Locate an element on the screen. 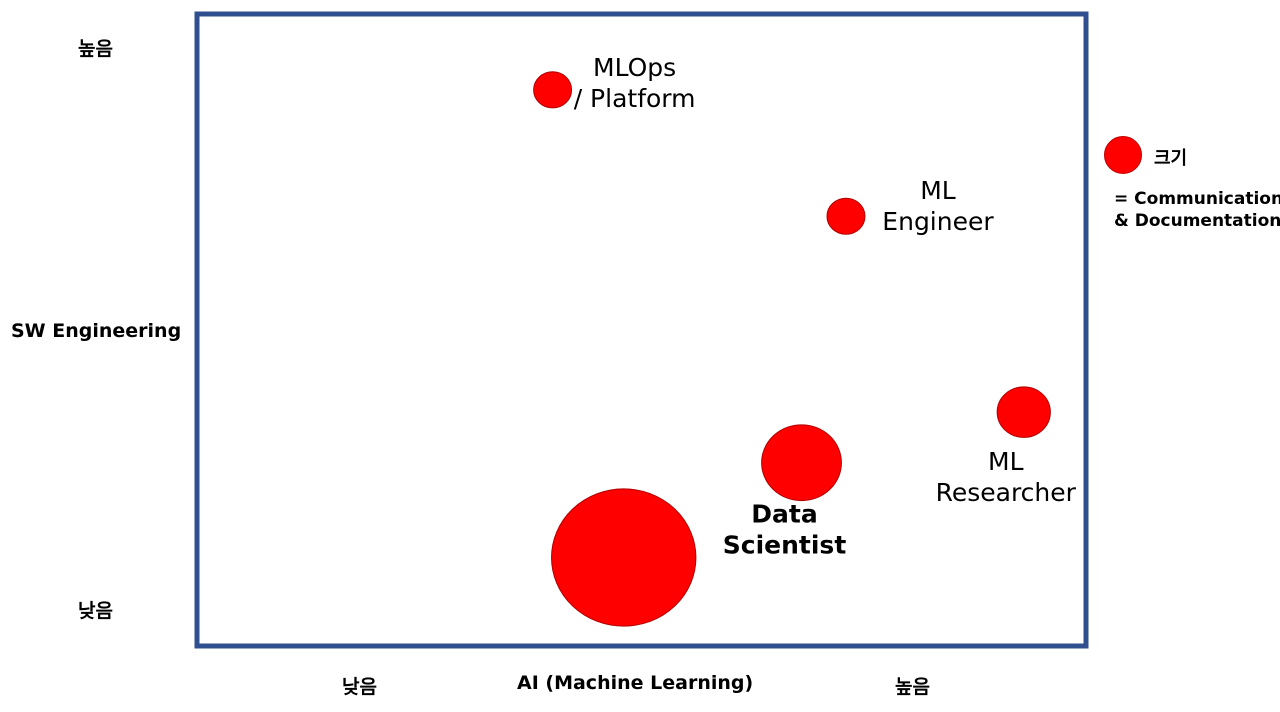  legend-bubble-icon is located at coordinates (1123, 155).